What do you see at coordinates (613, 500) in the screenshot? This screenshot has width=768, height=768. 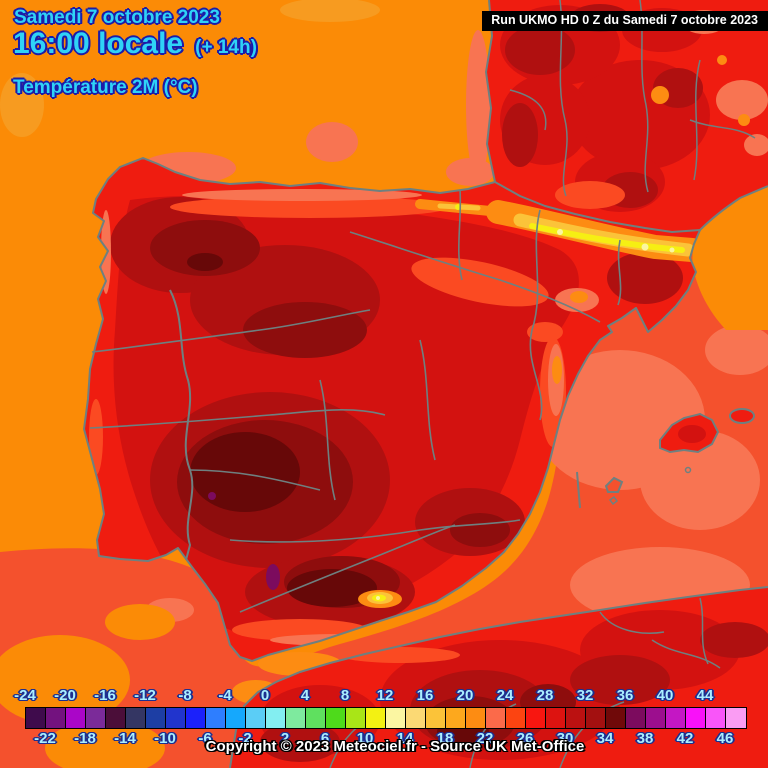 I see `formentera-island` at bounding box center [613, 500].